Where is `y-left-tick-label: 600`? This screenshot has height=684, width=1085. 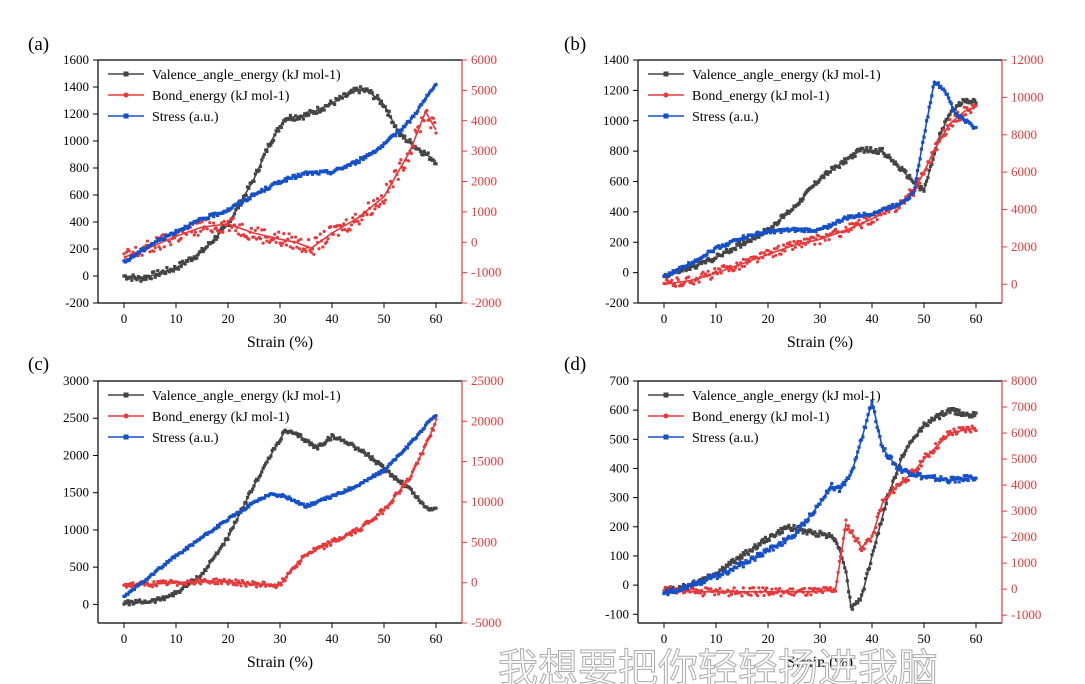 y-left-tick-label: 600 is located at coordinates (620, 409).